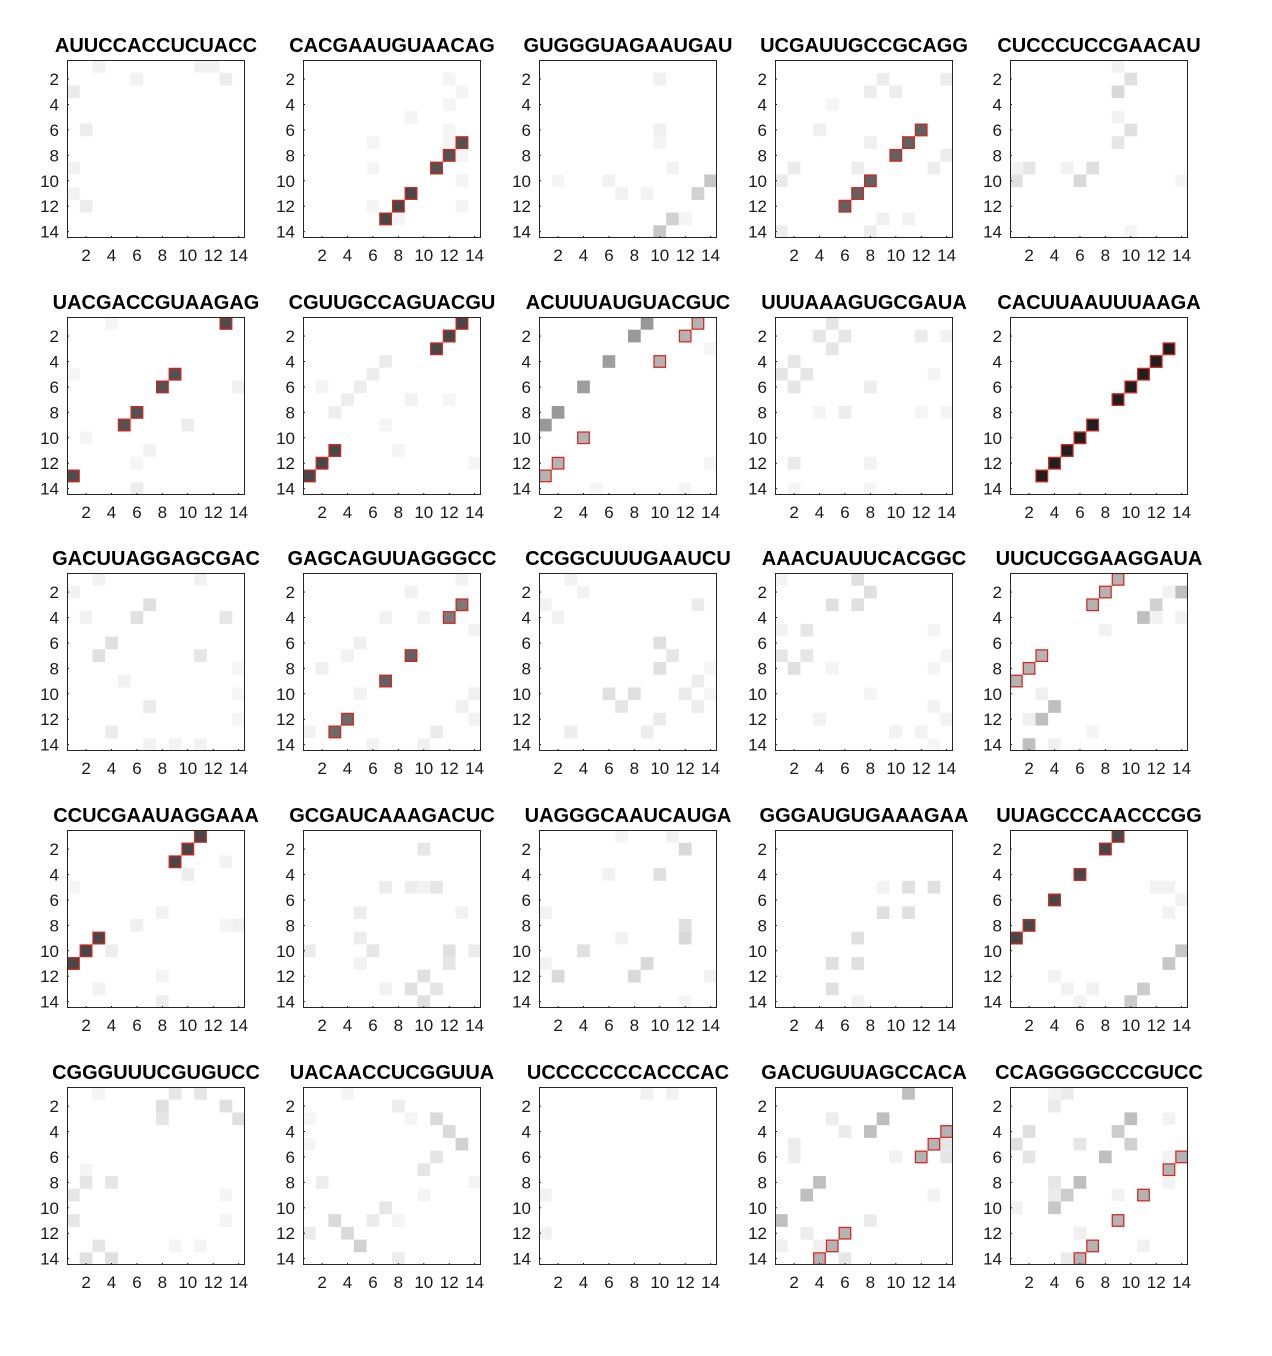 The height and width of the screenshot is (1356, 1272). I want to click on axes-frame, so click(156, 406).